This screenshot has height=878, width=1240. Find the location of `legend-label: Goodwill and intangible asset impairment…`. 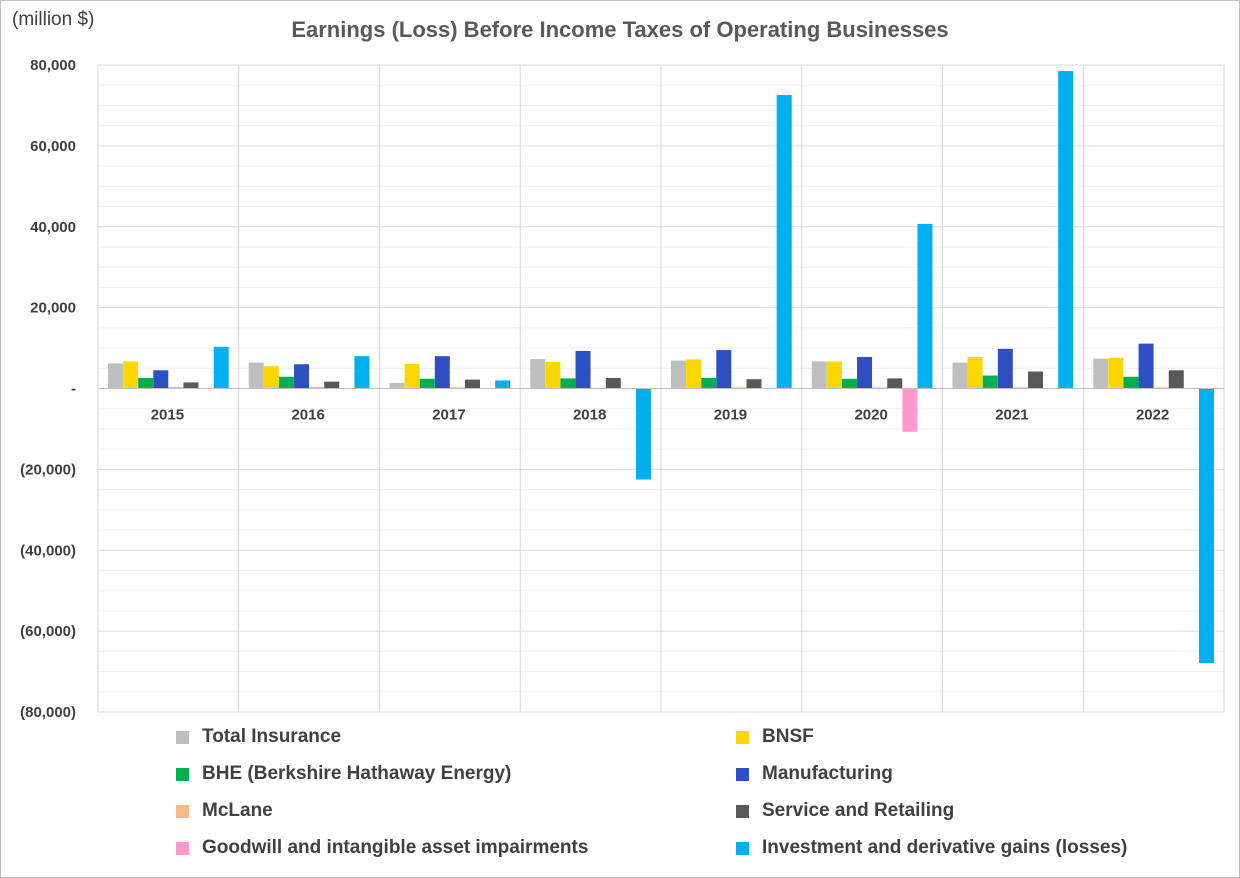

legend-label: Goodwill and intangible asset impairment… is located at coordinates (395, 847).